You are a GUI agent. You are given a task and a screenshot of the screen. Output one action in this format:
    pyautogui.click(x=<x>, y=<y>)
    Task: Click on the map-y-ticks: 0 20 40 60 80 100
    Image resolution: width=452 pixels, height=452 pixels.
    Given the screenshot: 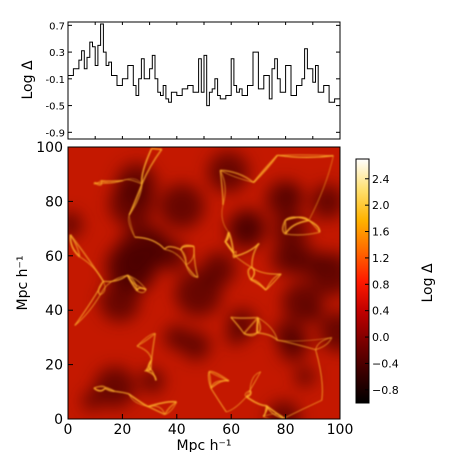 What is the action you would take?
    pyautogui.click(x=54, y=284)
    